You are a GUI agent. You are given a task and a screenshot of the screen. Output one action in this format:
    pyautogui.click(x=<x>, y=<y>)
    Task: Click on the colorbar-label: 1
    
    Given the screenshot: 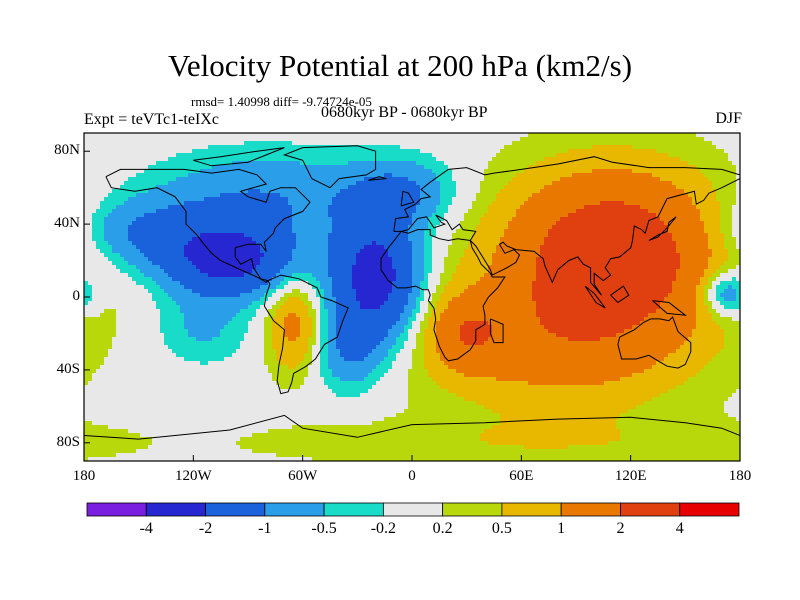 What is the action you would take?
    pyautogui.click(x=561, y=528)
    